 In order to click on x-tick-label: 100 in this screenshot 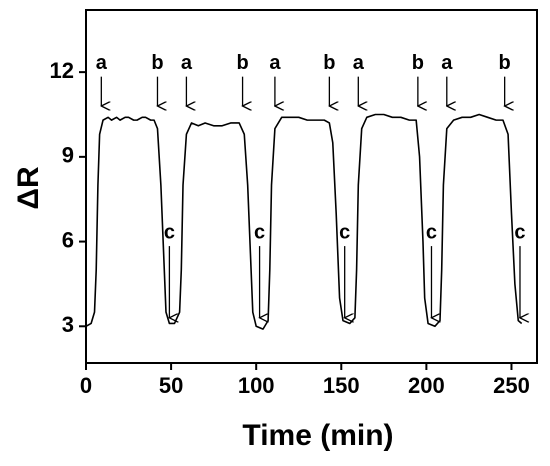, I will do `click(256, 385)`.